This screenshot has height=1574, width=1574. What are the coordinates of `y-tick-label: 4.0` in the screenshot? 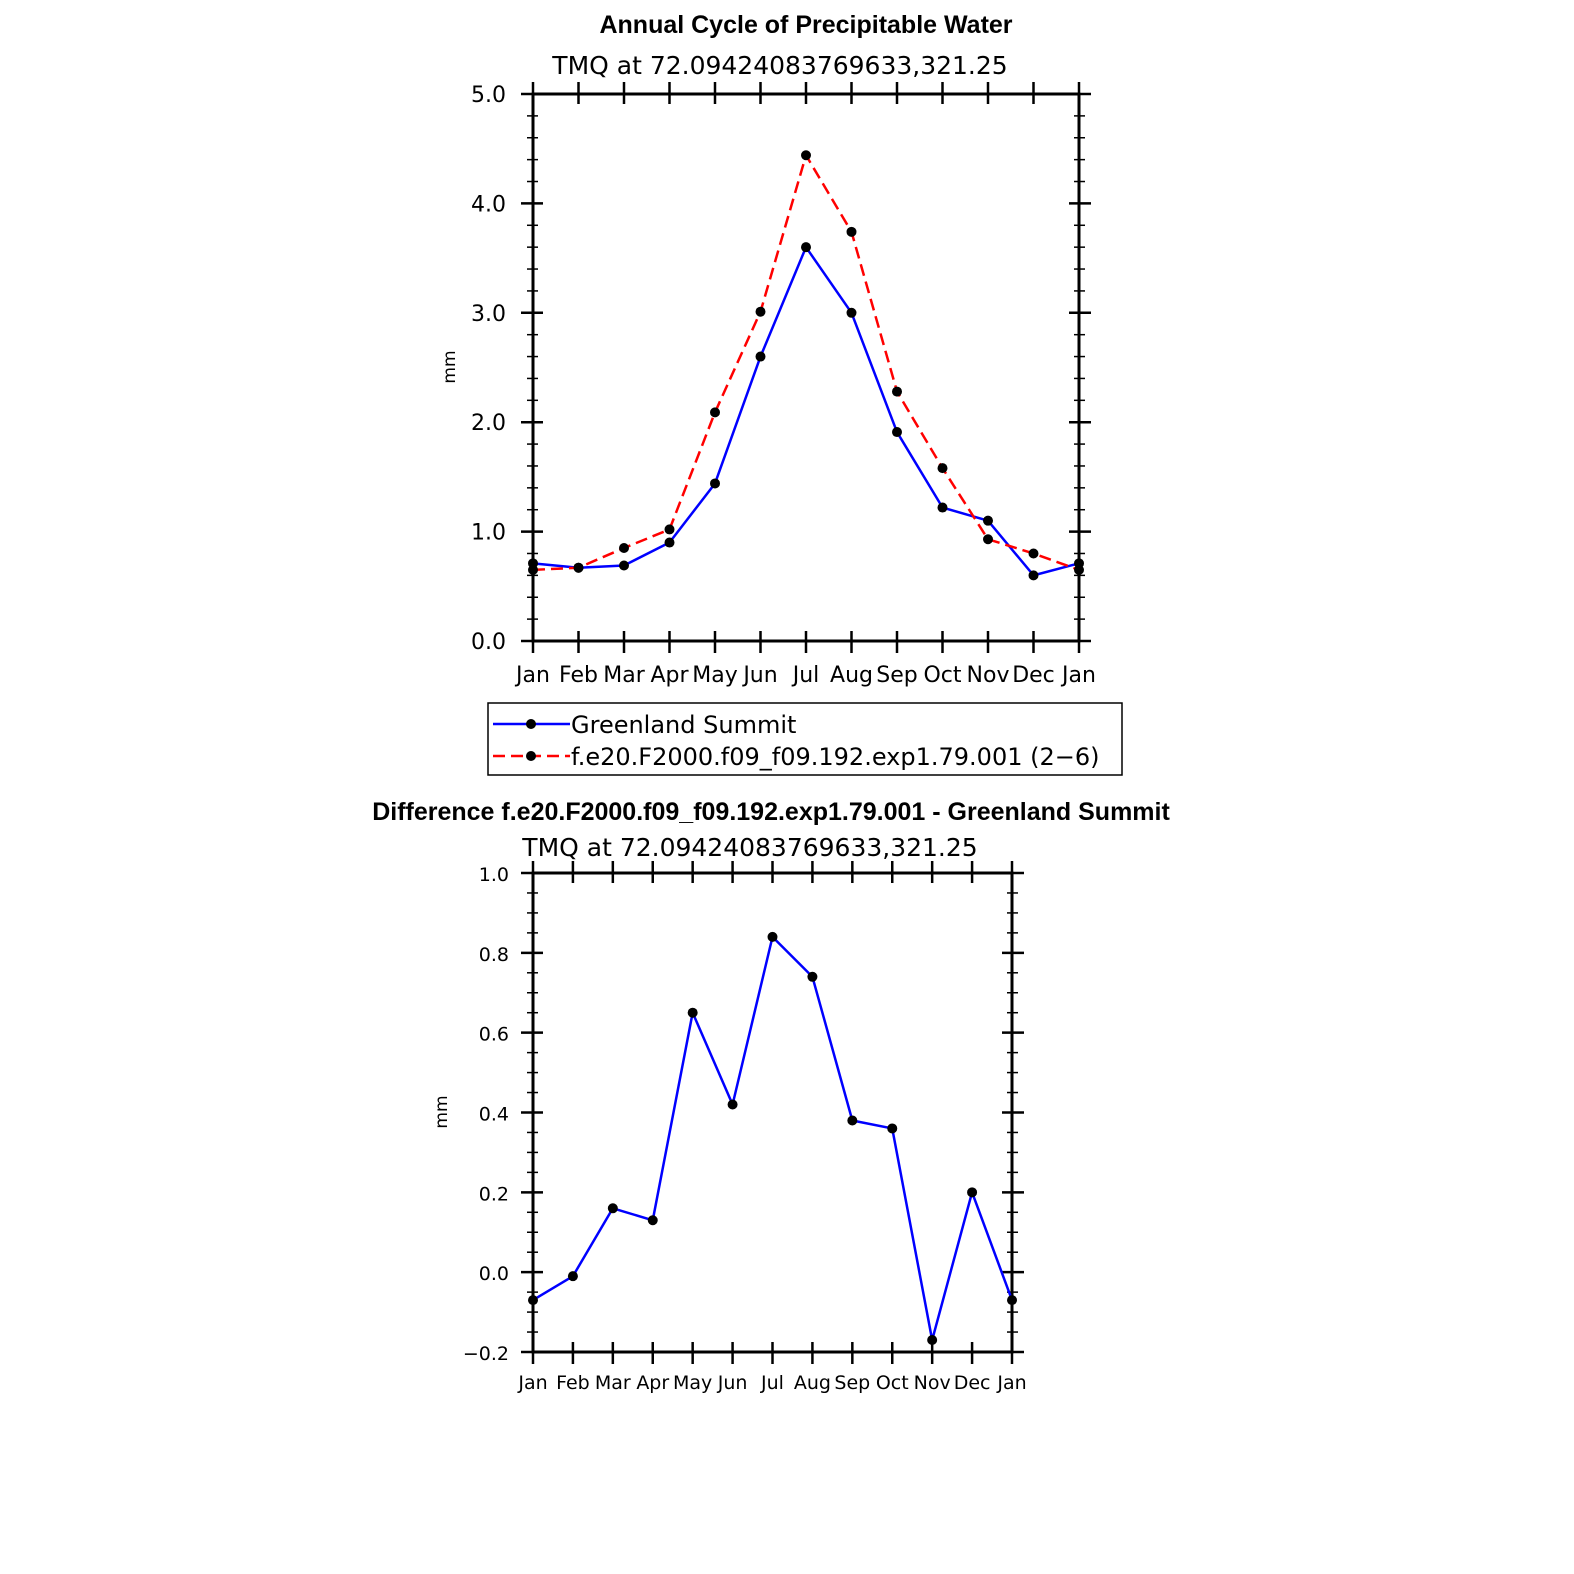 It's located at (488, 204).